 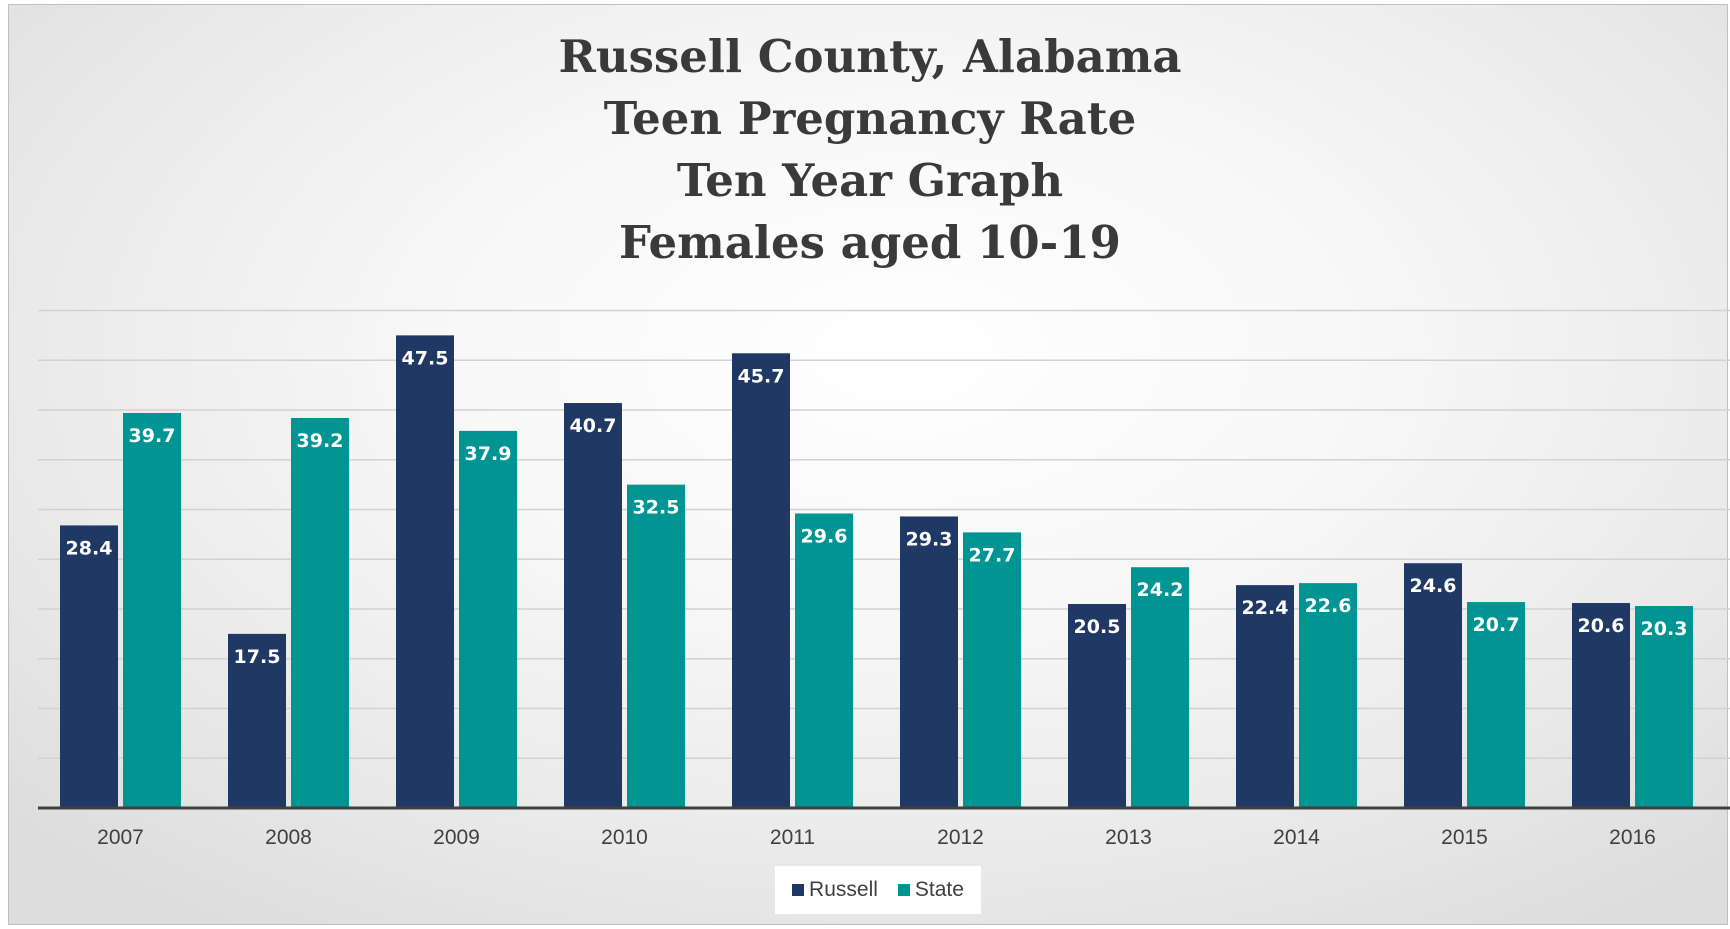 I want to click on data-label-russell-2015: 24.6, so click(x=1433, y=586).